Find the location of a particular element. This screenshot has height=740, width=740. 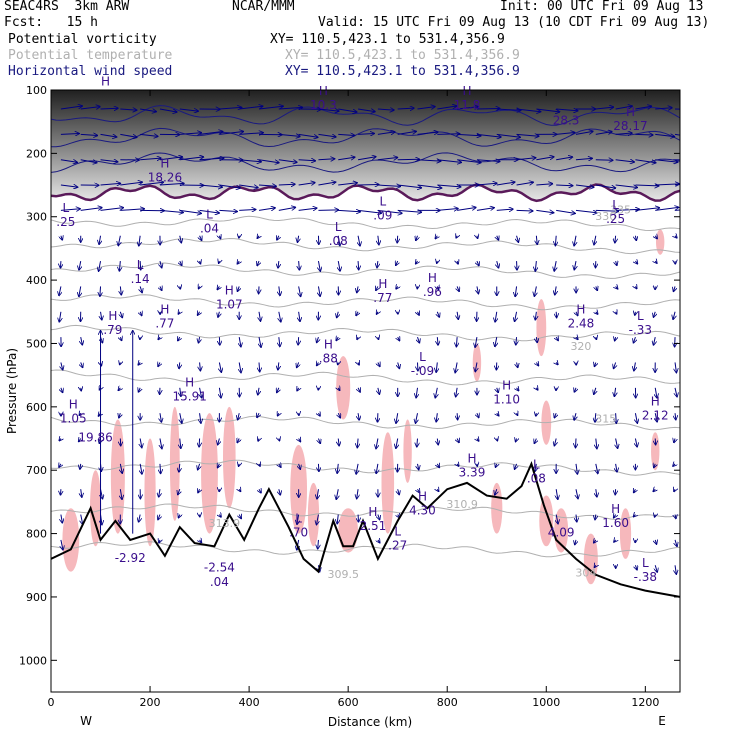

extremum-value: -.09 is located at coordinates (422, 371).